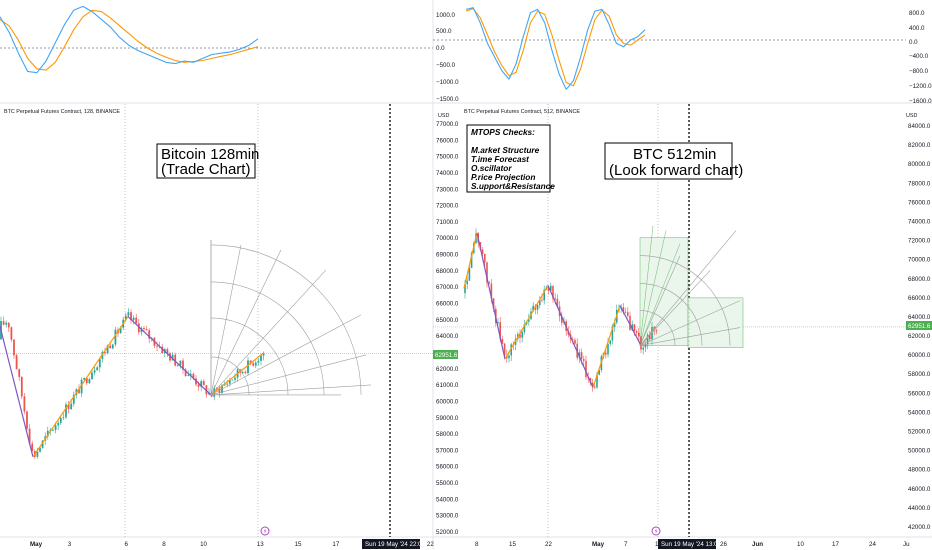 This screenshot has height=550, width=932. What do you see at coordinates (447, 369) in the screenshot?
I see `left-y-tick-label: 62000.0` at bounding box center [447, 369].